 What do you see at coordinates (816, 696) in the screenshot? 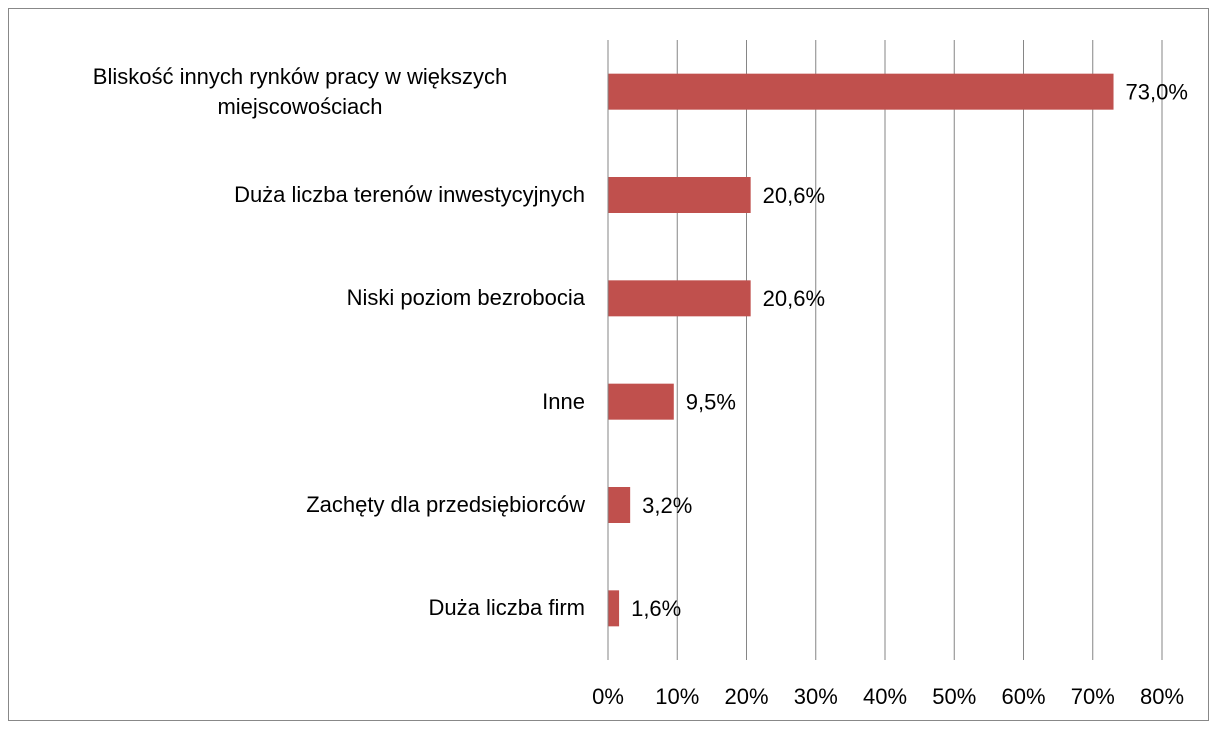
I see `x-tick-label: 30%` at bounding box center [816, 696].